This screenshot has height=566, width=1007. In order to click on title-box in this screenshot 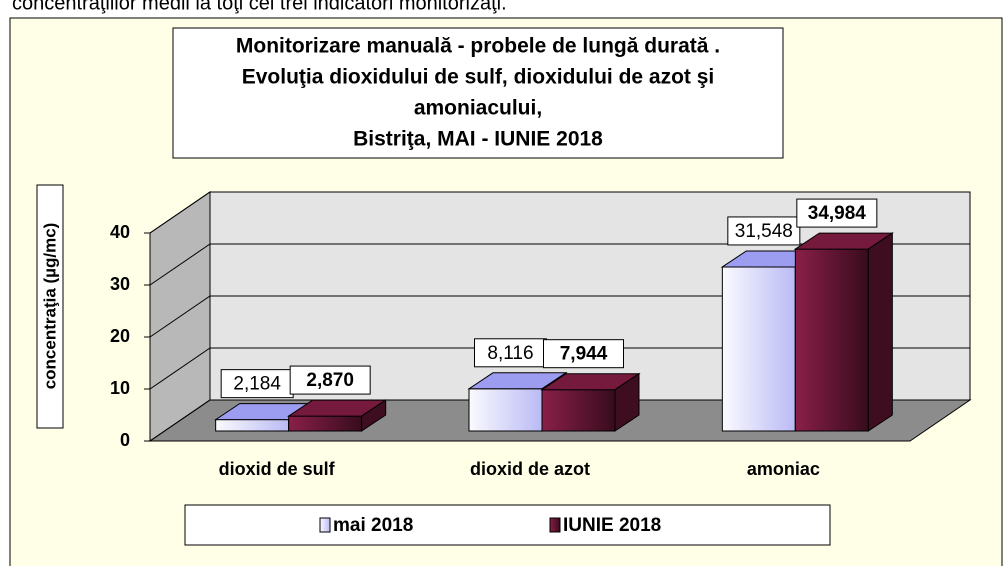, I will do `click(478, 93)`.